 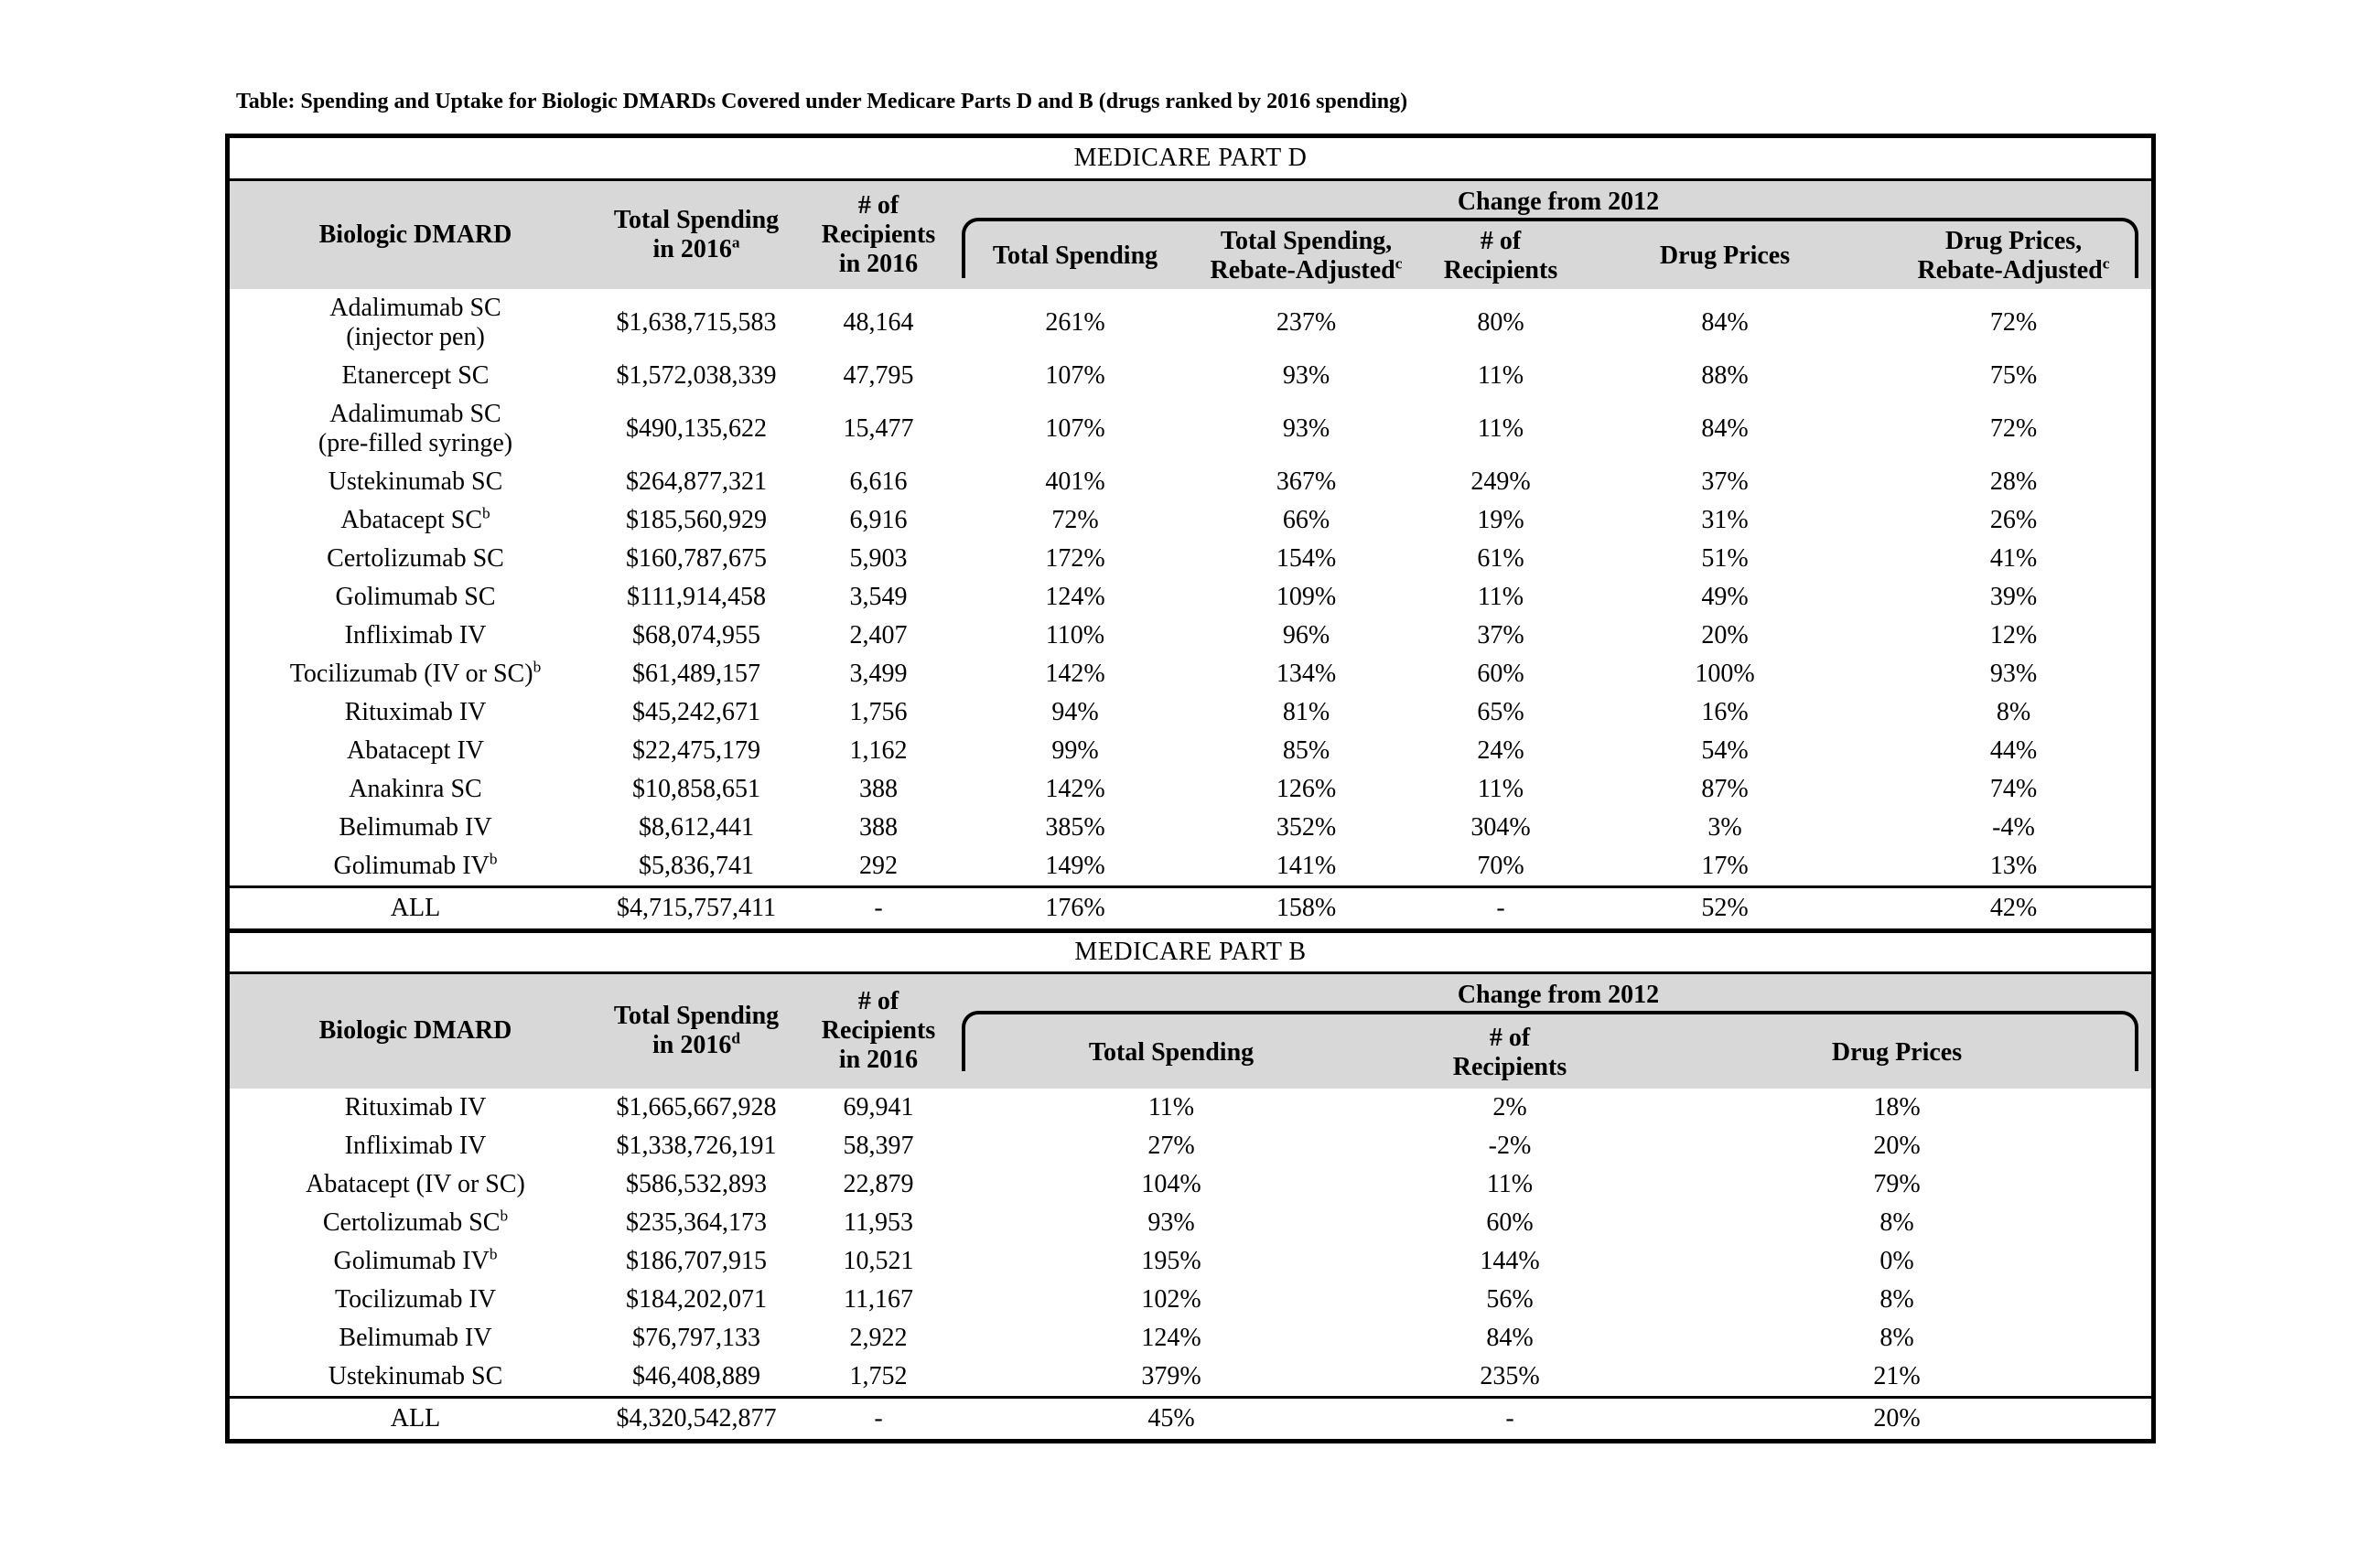 I want to click on label-line: Tocilizumab (IV or SC)b, so click(x=415, y=673).